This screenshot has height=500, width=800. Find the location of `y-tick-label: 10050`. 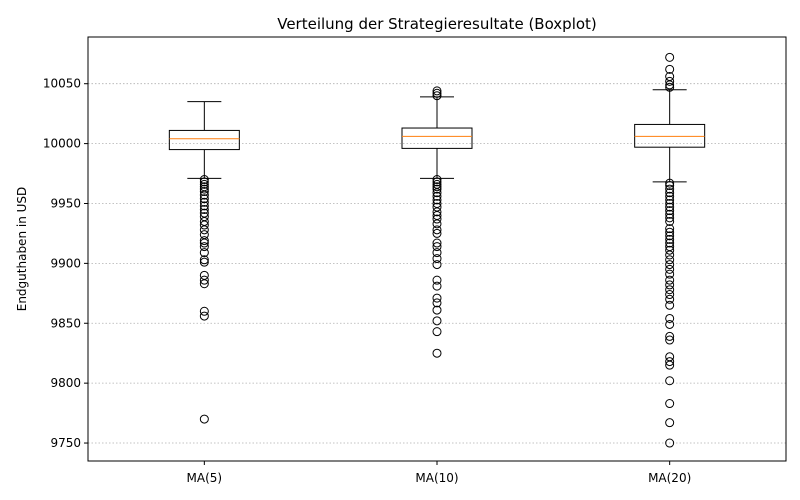

y-tick-label: 10050 is located at coordinates (62, 84).